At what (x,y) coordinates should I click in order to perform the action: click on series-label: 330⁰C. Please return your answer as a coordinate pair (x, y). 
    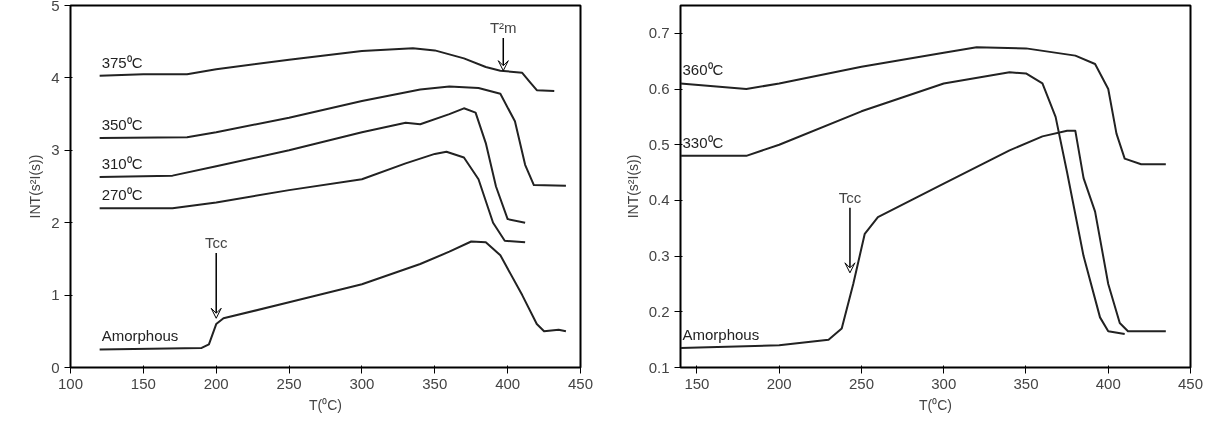
    Looking at the image, I should click on (703, 142).